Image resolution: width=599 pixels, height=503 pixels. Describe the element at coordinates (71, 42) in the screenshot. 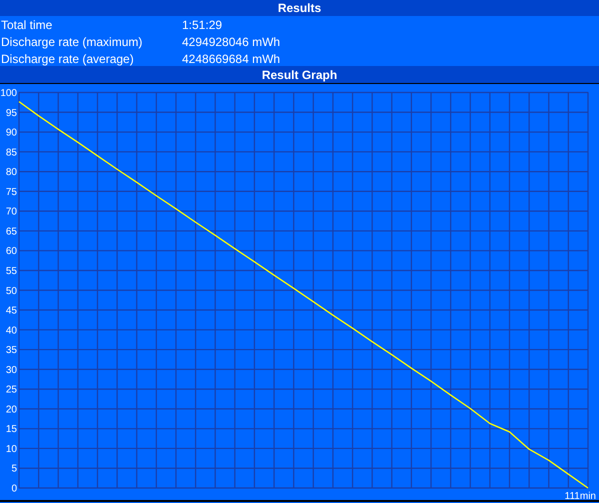

I see `text: Discharge rate (maximum)` at that location.